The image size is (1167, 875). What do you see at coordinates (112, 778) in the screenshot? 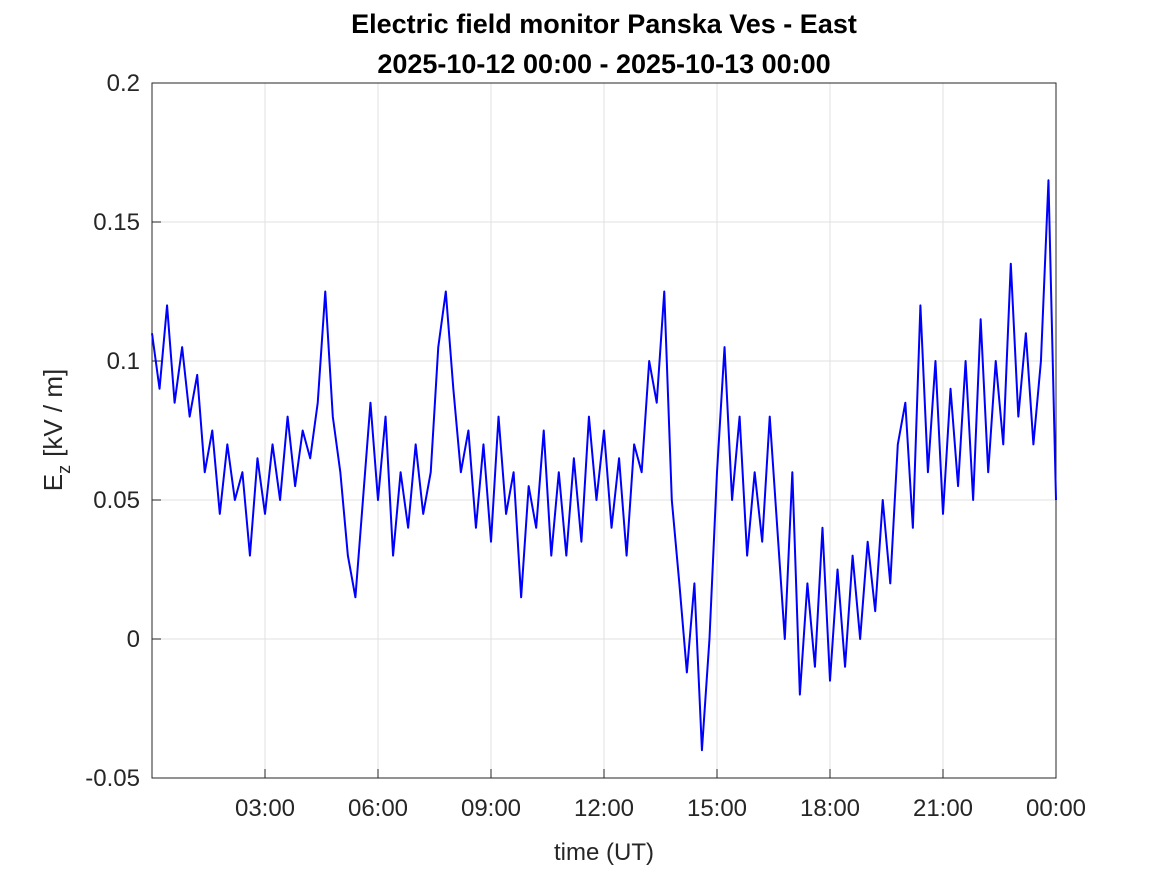
I see `y-tick-label: -0.05` at bounding box center [112, 778].